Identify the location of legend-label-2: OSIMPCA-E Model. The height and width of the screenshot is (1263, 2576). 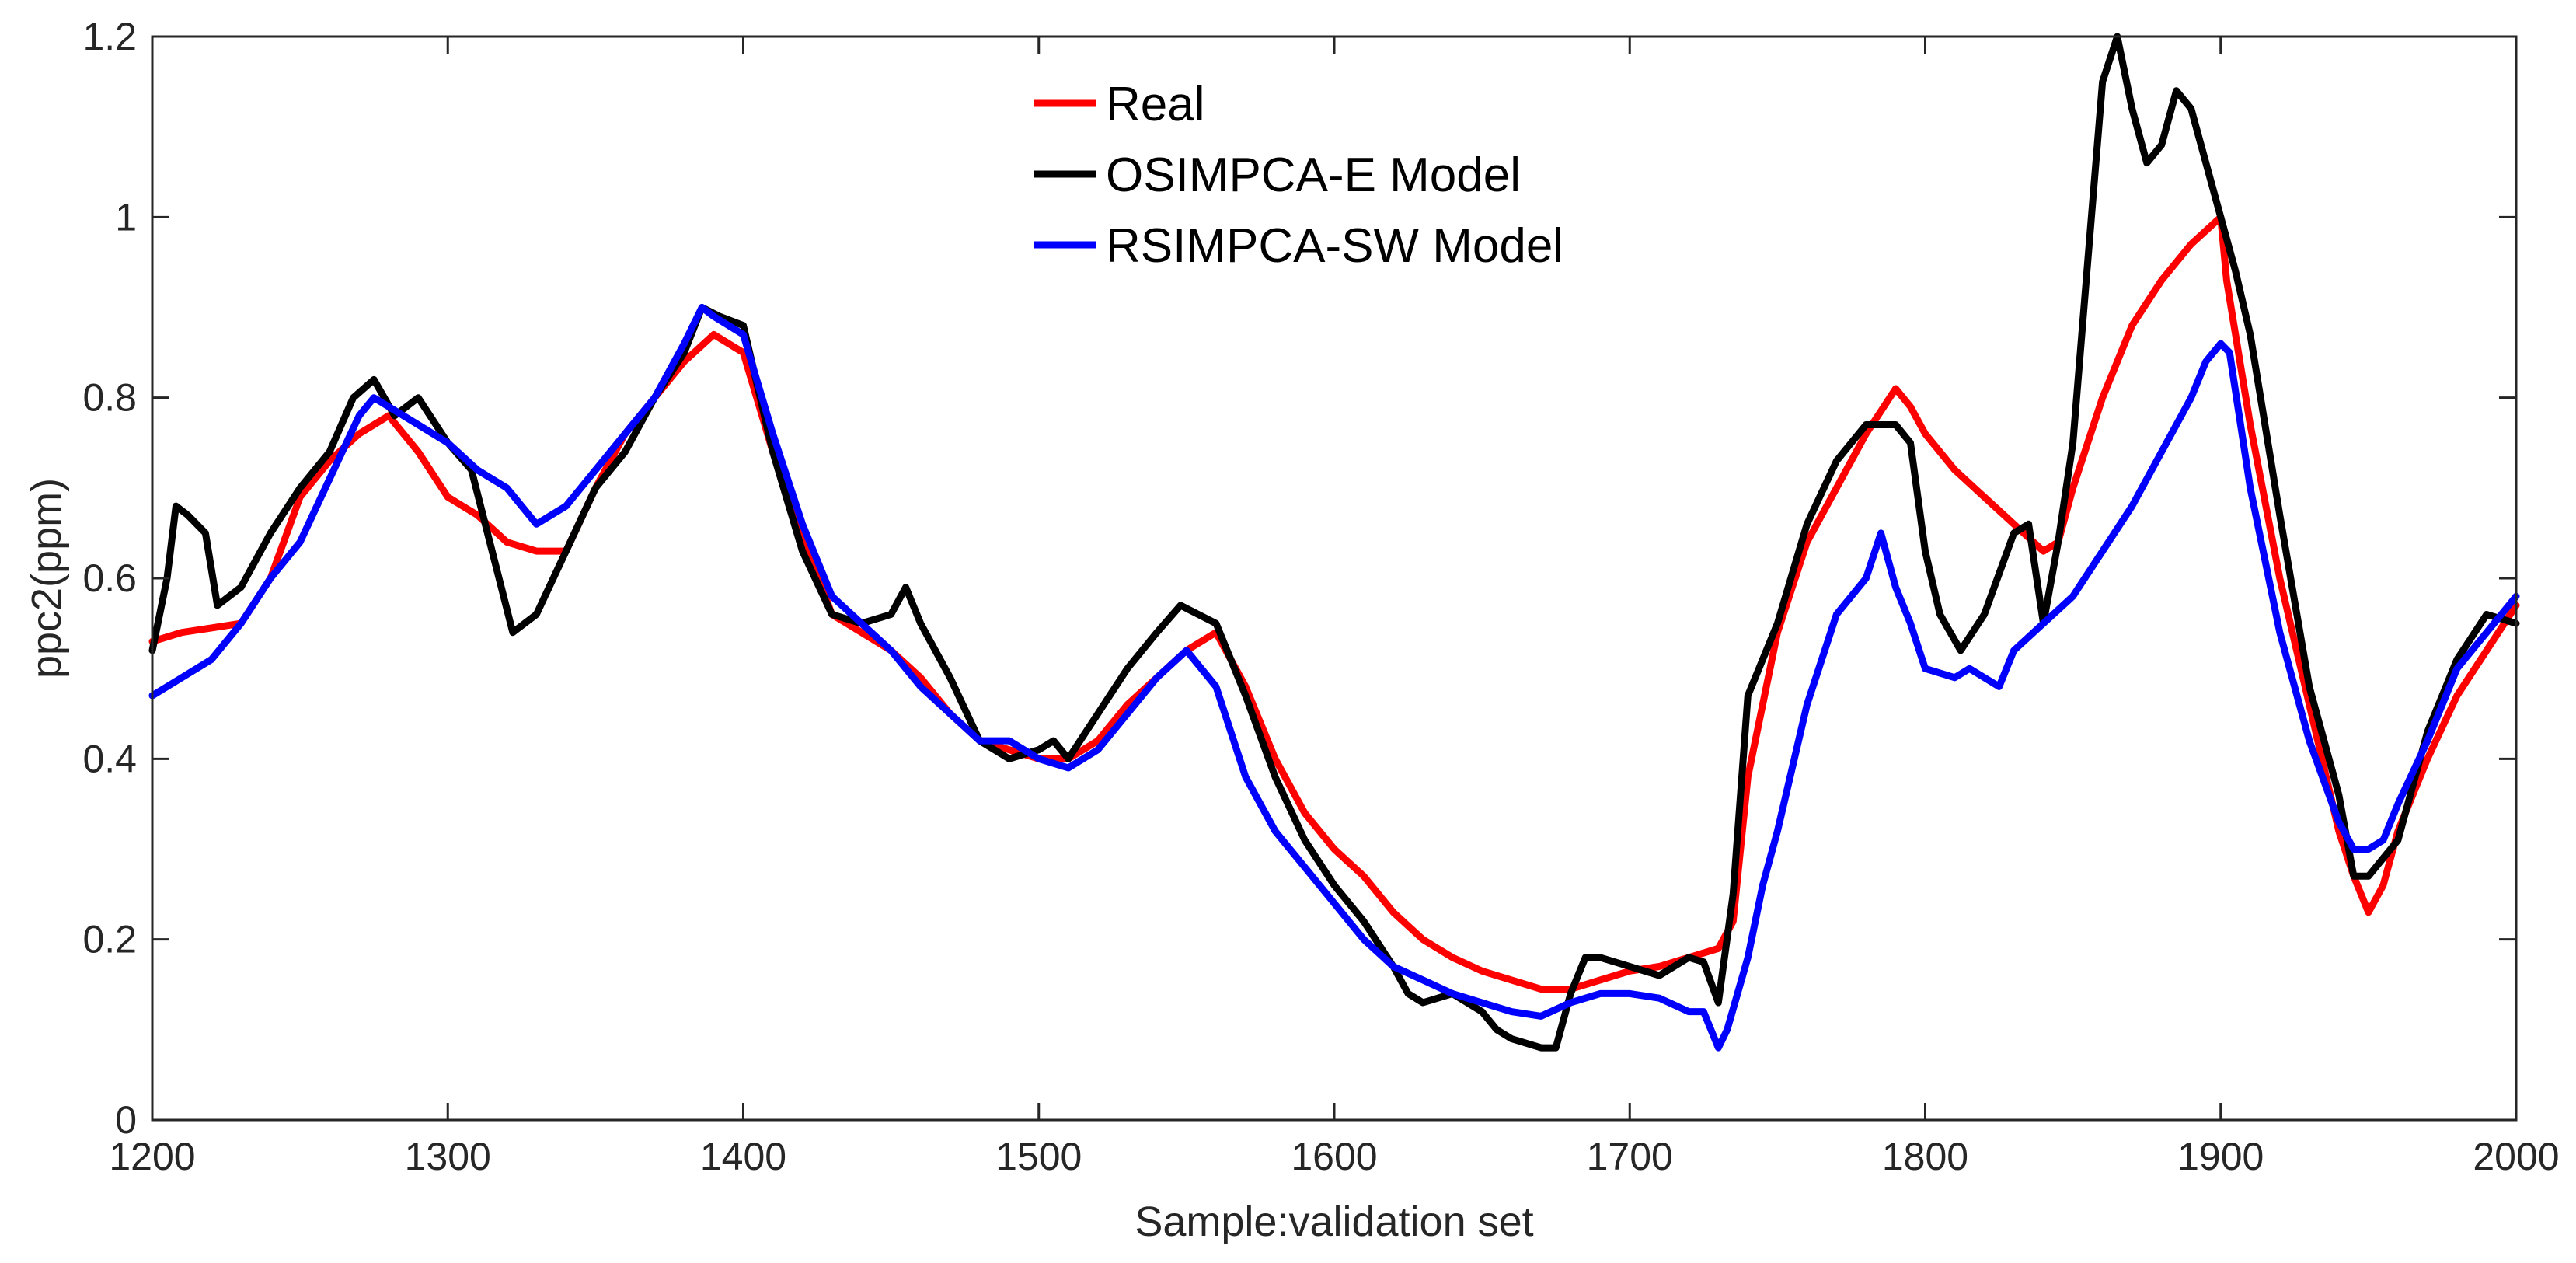
(1313, 175).